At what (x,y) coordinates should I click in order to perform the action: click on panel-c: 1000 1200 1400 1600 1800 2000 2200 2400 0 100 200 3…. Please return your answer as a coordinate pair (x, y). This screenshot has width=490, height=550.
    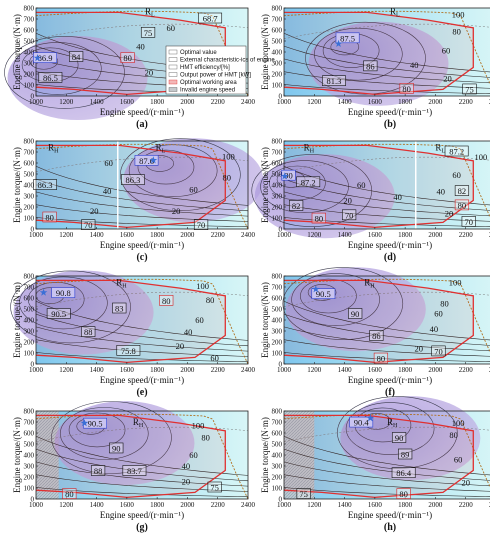
    Looking at the image, I should click on (138, 200).